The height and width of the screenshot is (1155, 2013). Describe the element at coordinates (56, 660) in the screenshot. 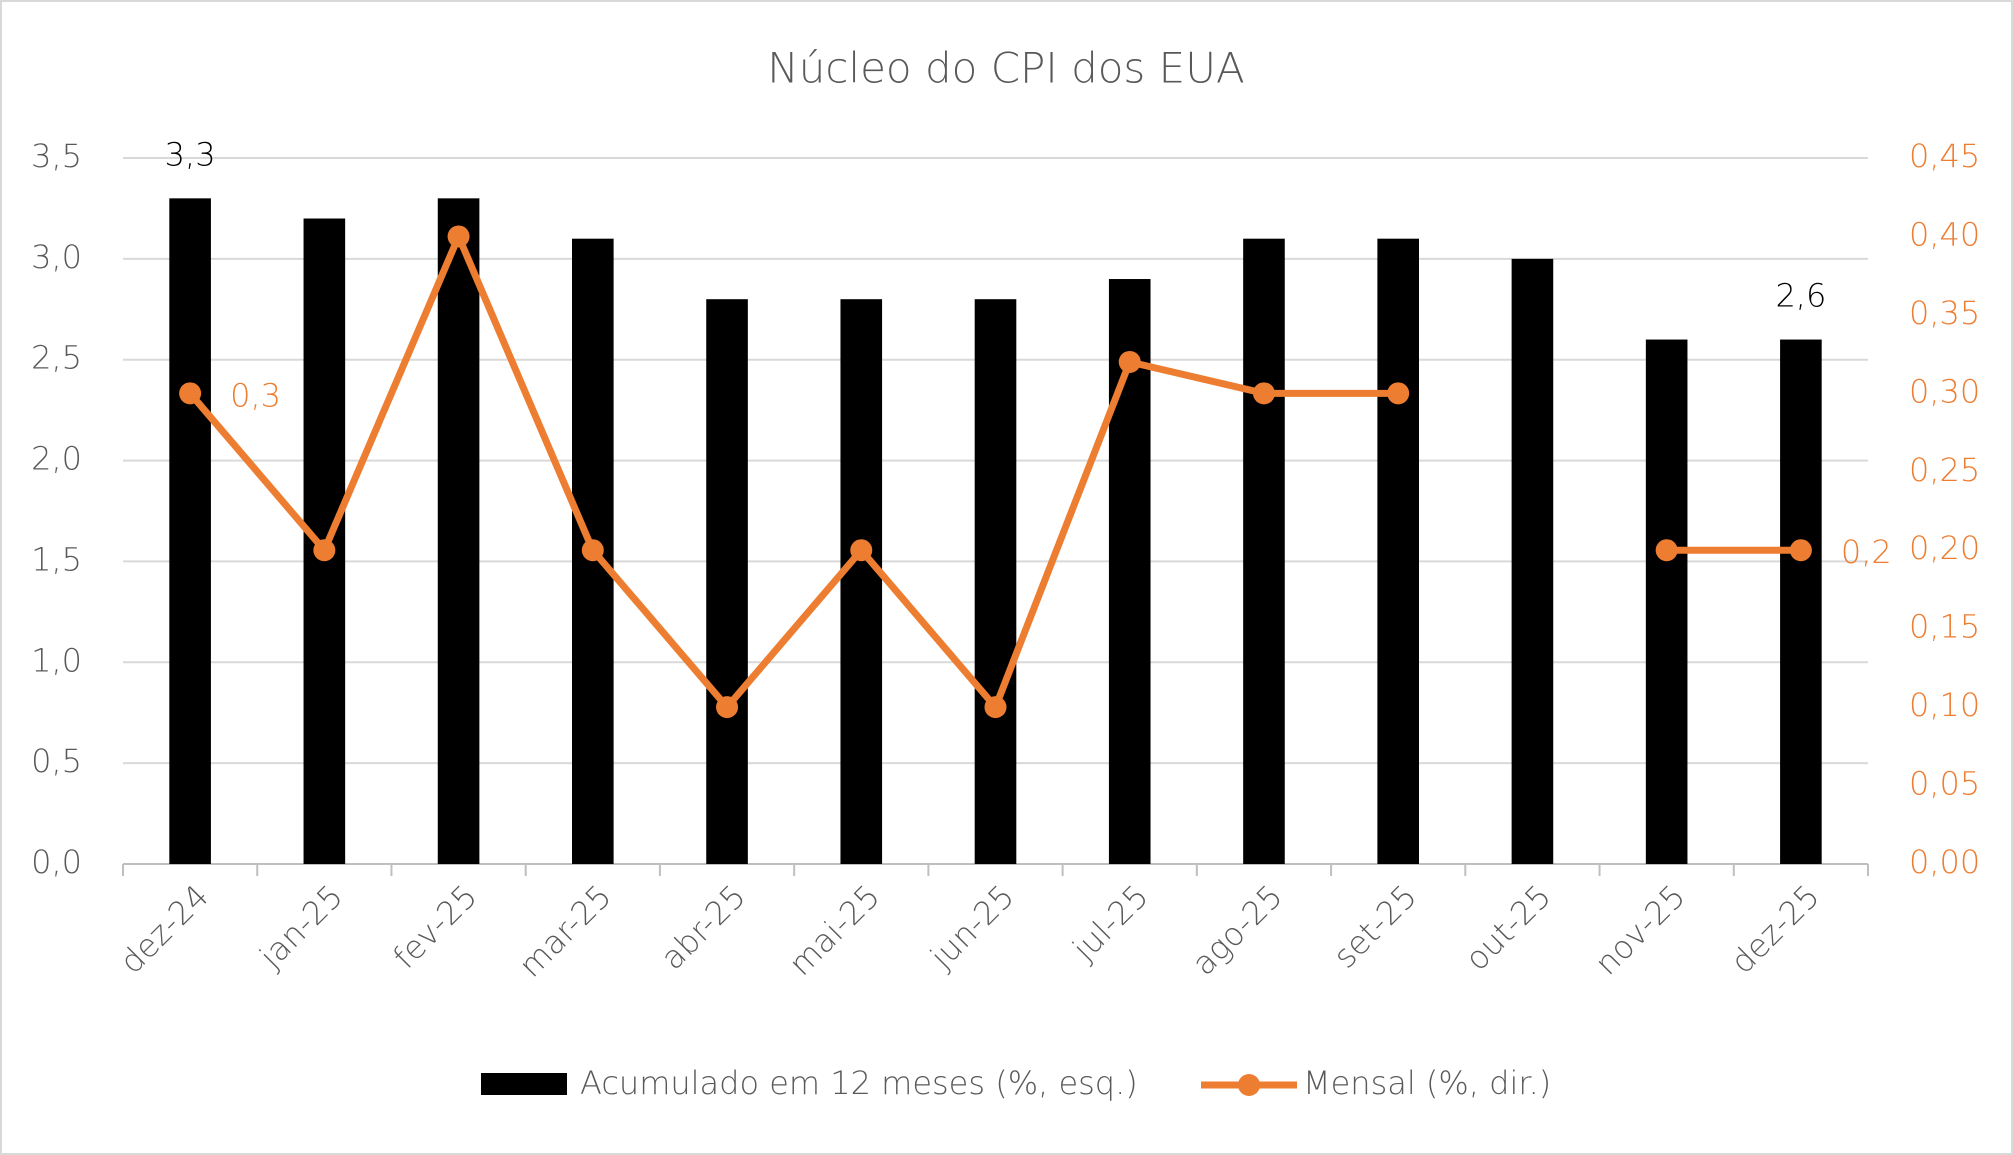

I see `y-tick-label: 1,0` at that location.